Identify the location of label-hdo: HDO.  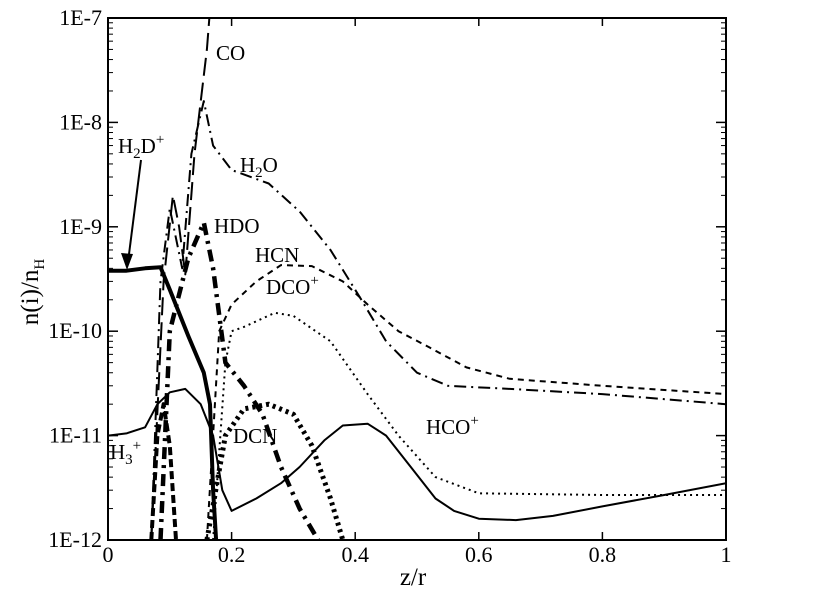
(237, 226).